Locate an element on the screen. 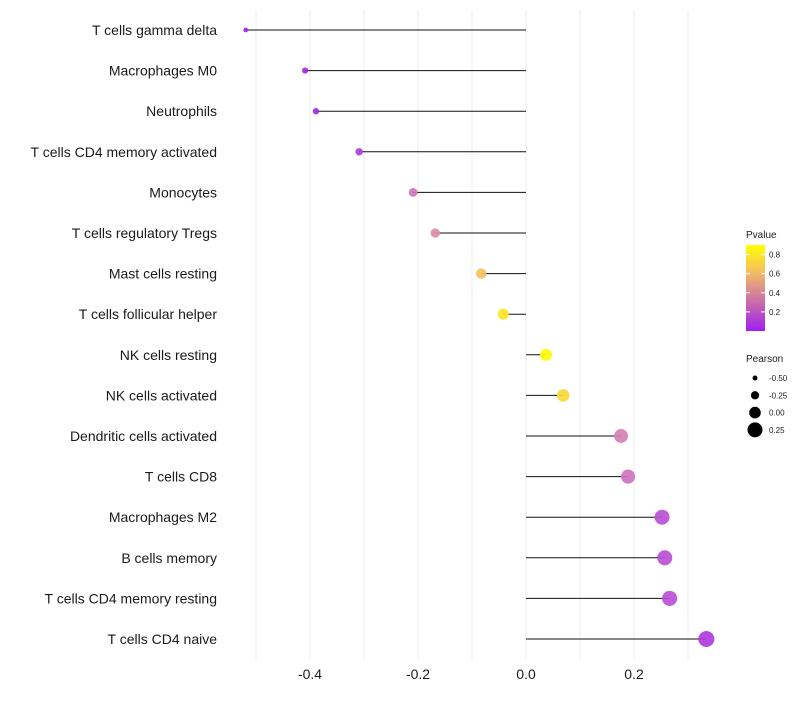  colorbar-tick-label: 0.2 is located at coordinates (775, 312).